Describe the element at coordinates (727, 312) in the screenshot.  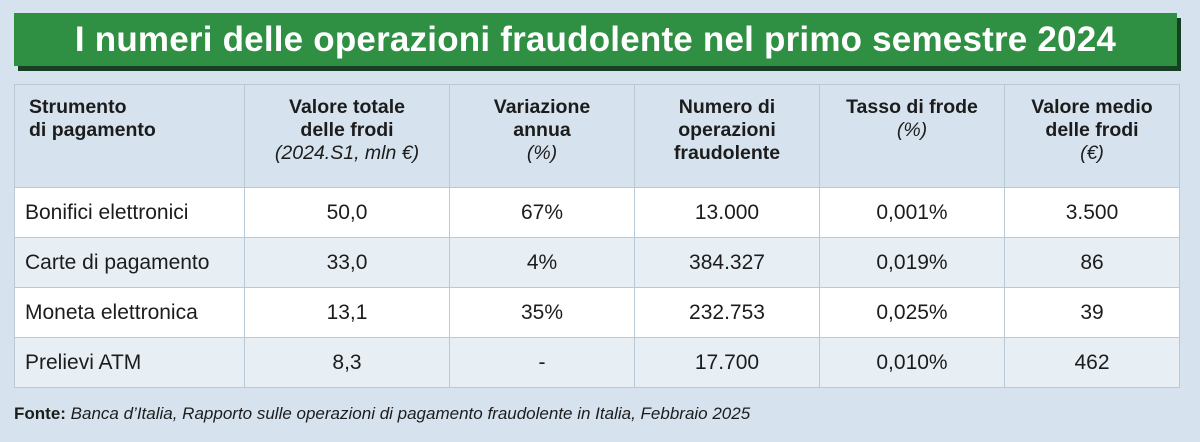
I see `table-cell: 232.753` at that location.